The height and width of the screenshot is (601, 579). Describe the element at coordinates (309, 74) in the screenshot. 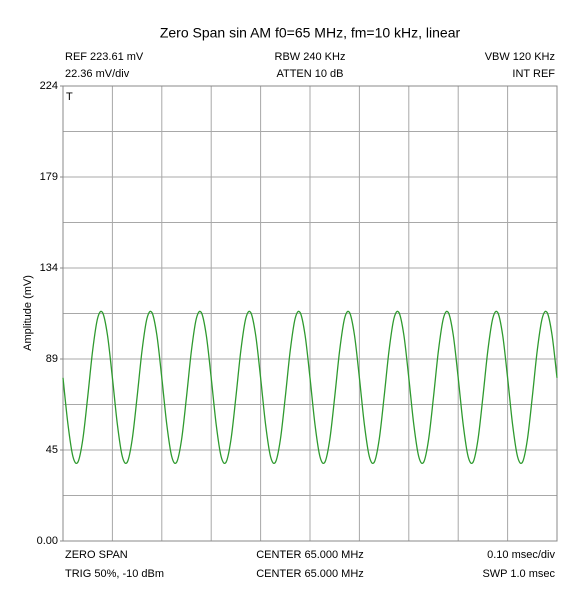

I see `header-text: ATTEN 10 dB` at that location.